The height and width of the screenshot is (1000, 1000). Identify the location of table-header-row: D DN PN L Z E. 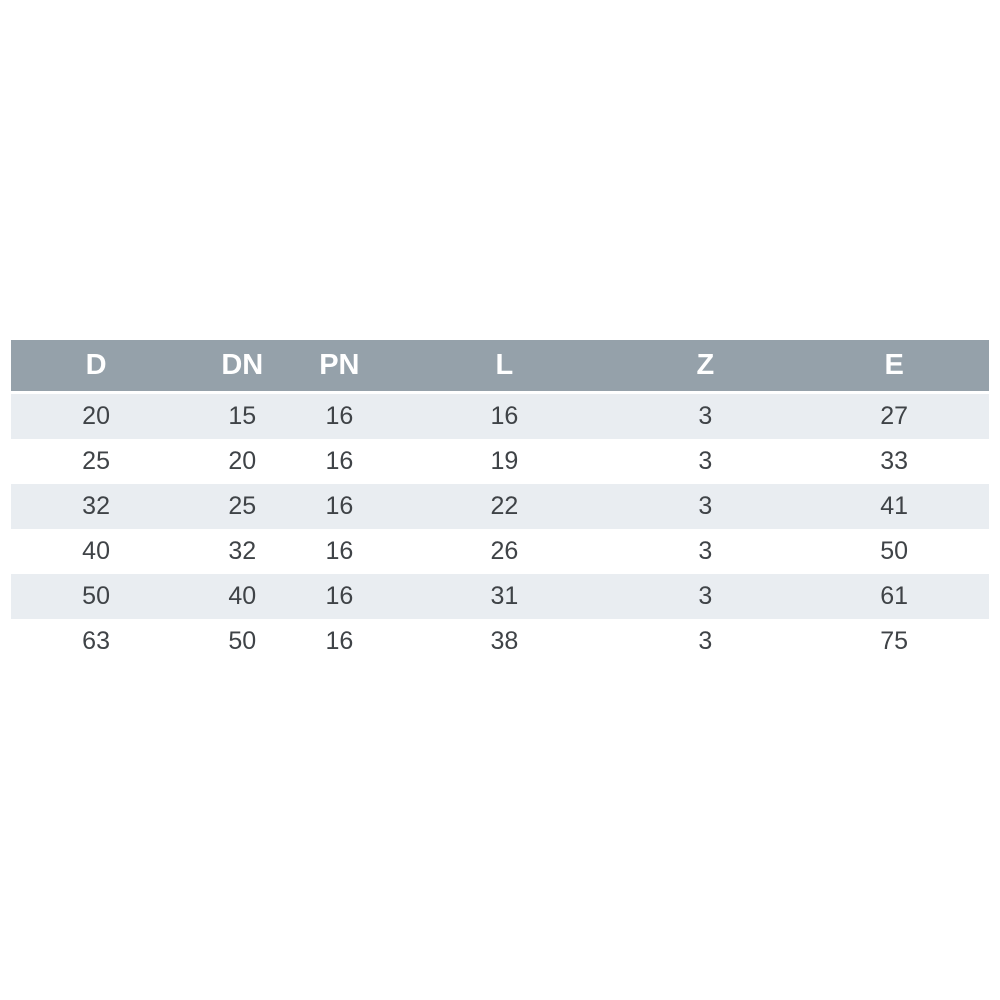
(500, 367).